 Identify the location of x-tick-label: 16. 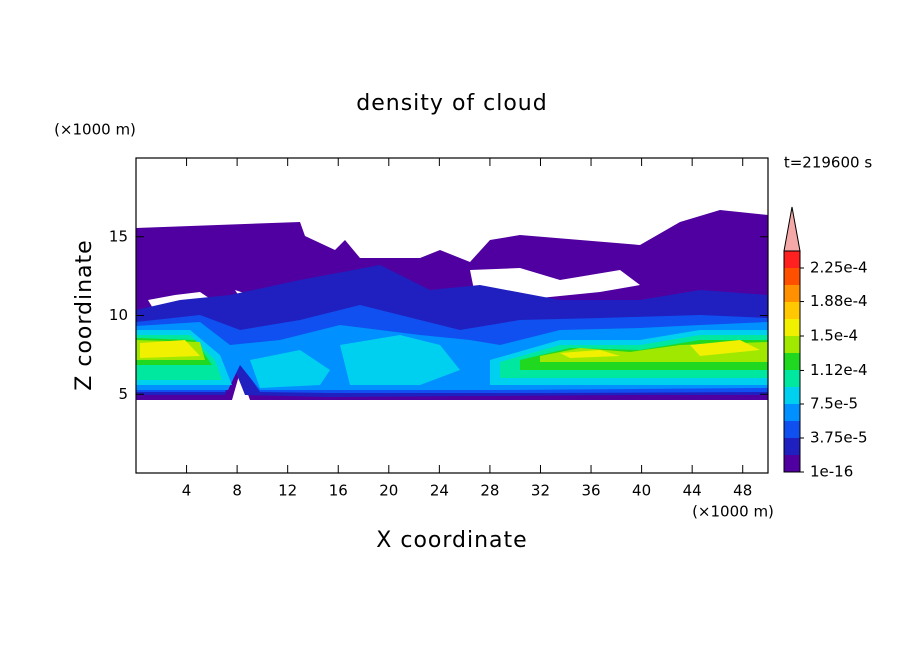
(338, 491).